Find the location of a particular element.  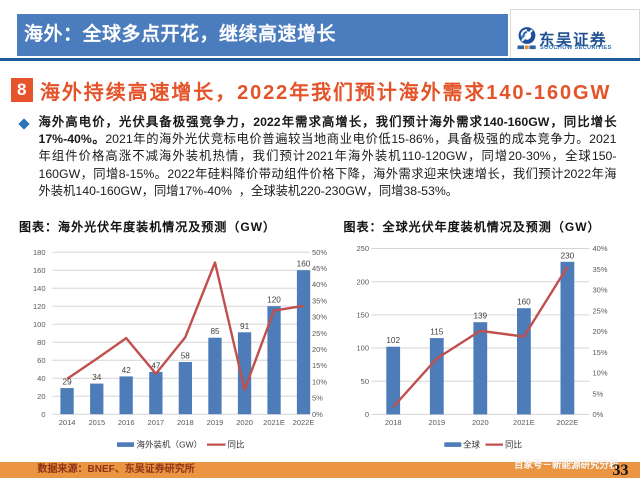

svg-text: 139 is located at coordinates (480, 316).